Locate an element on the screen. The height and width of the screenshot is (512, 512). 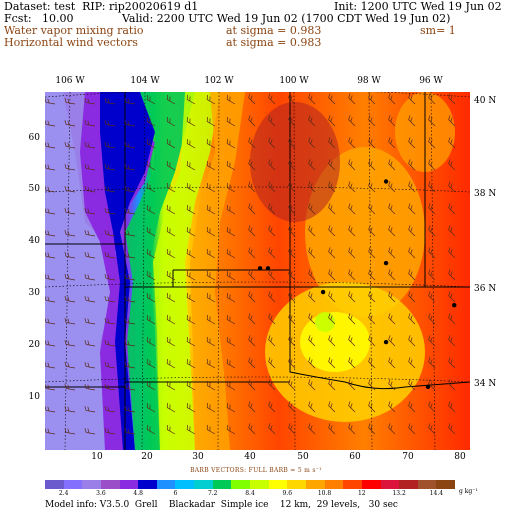
grid-y-tick: 60 is located at coordinates (34, 138).